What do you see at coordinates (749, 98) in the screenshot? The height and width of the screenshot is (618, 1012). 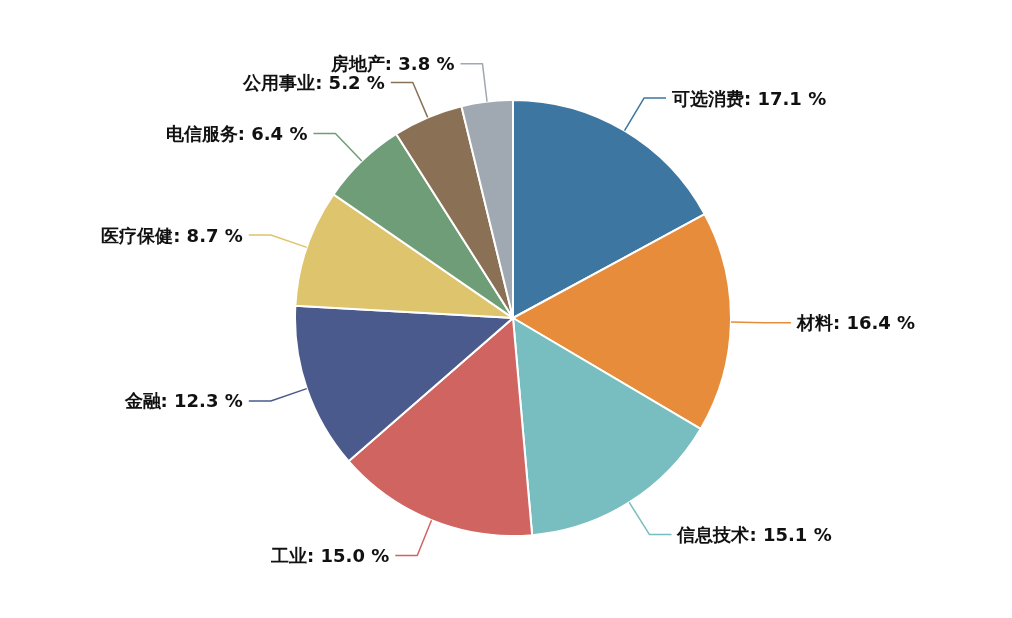 I see `slice-label: 可选消费: 17.1 %` at bounding box center [749, 98].